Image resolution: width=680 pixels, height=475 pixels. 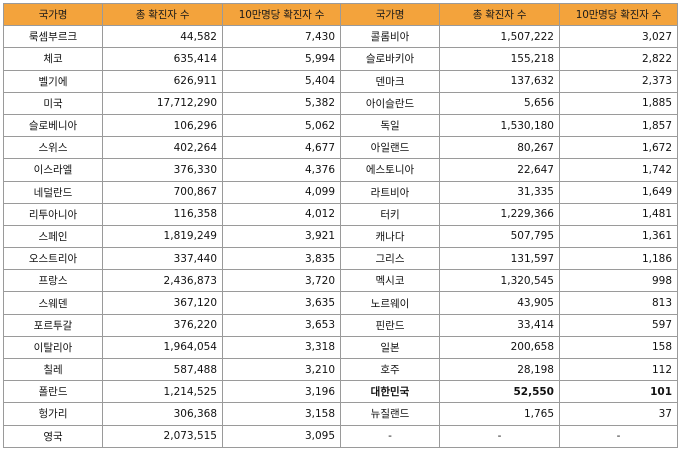 I want to click on cases-per-100k-cell: 7,430, so click(x=281, y=37).